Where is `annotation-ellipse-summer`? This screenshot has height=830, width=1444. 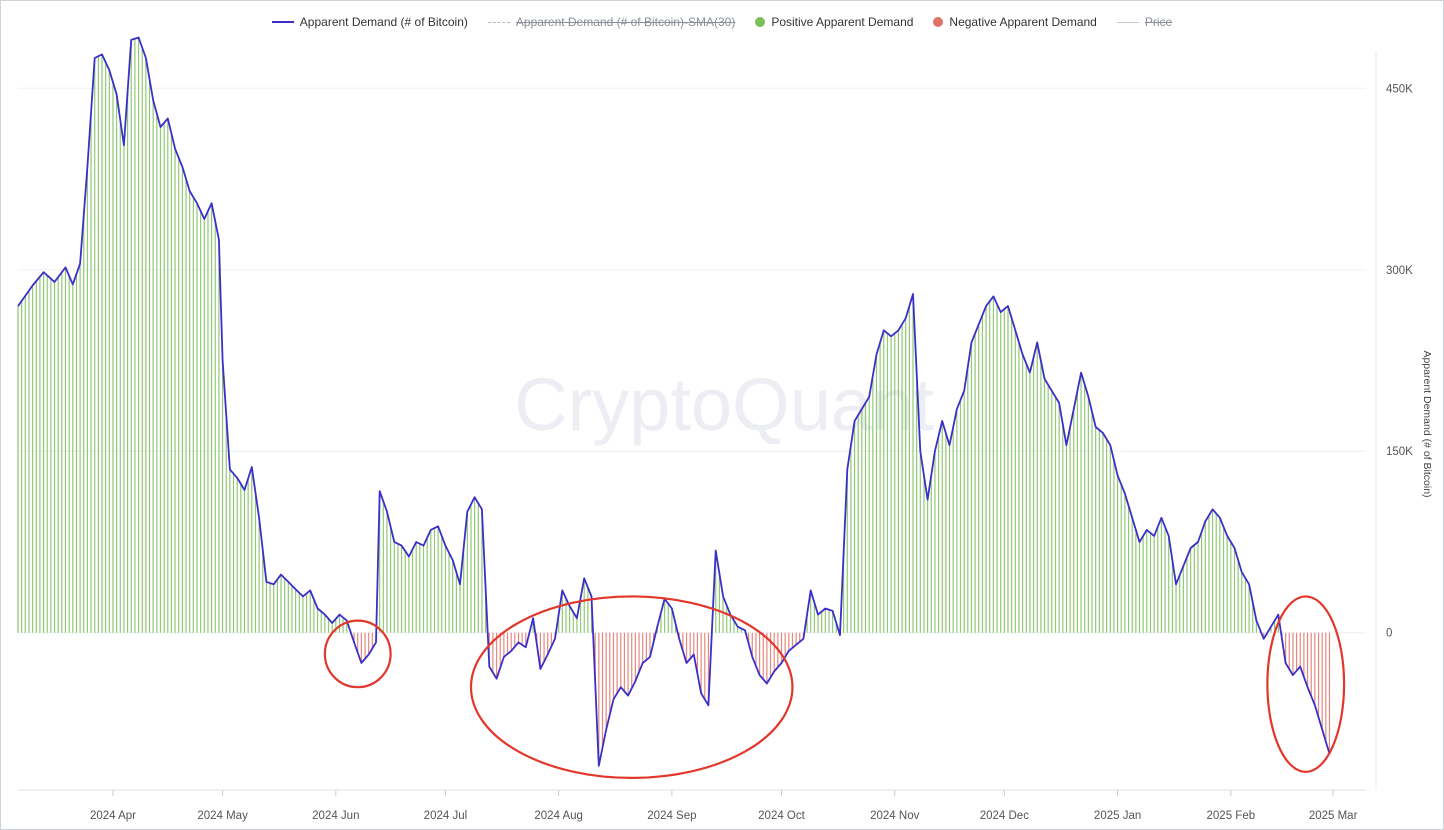 annotation-ellipse-summer is located at coordinates (631, 687).